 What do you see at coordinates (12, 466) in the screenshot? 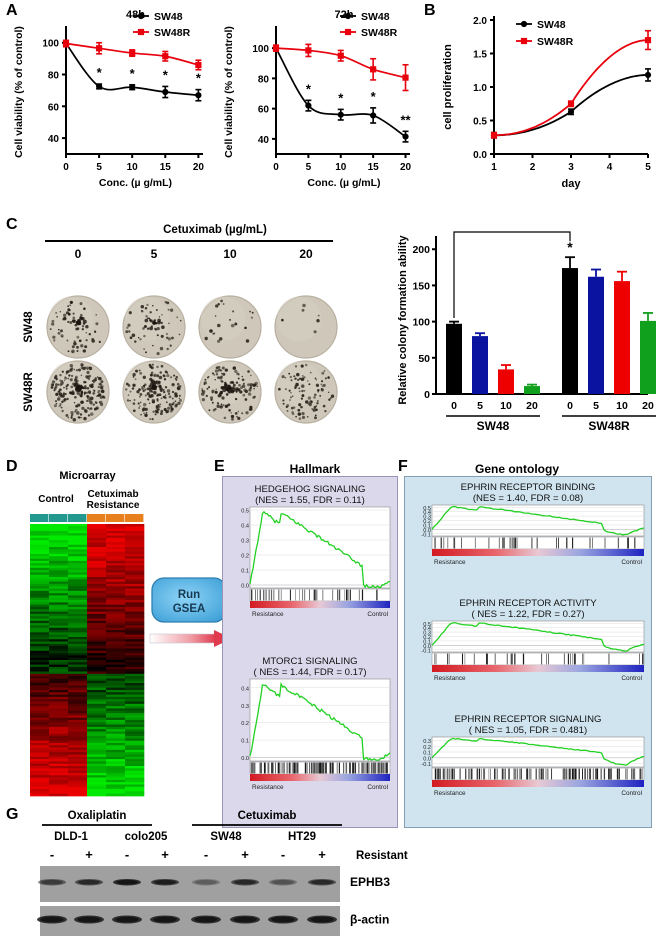
I see `panel-letter-d: D` at bounding box center [12, 466].